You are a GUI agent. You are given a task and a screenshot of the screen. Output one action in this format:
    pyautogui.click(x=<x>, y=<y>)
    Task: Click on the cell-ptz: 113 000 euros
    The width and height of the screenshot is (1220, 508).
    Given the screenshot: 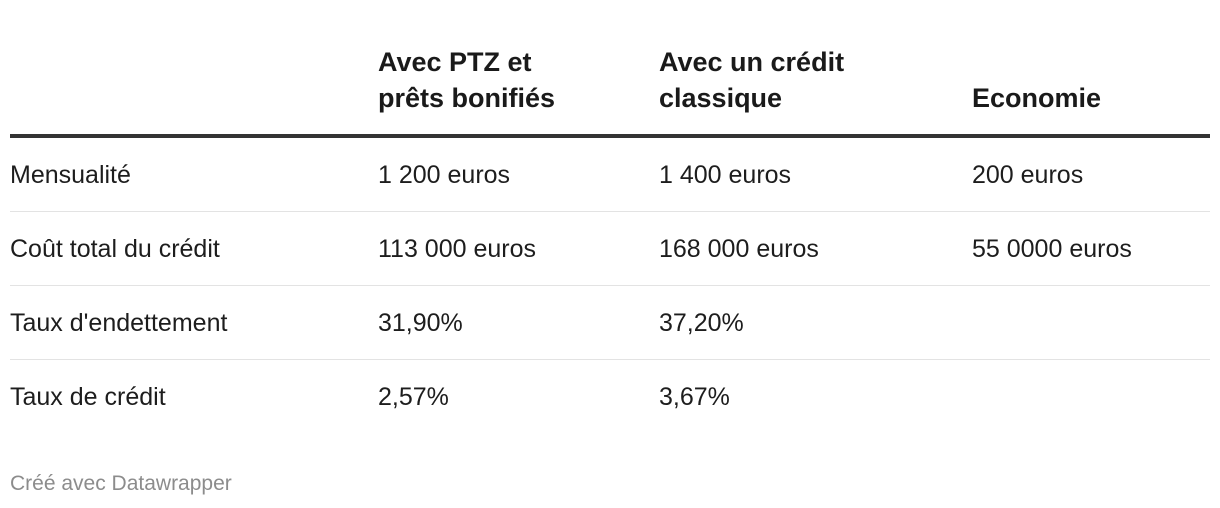 What is the action you would take?
    pyautogui.click(x=518, y=248)
    